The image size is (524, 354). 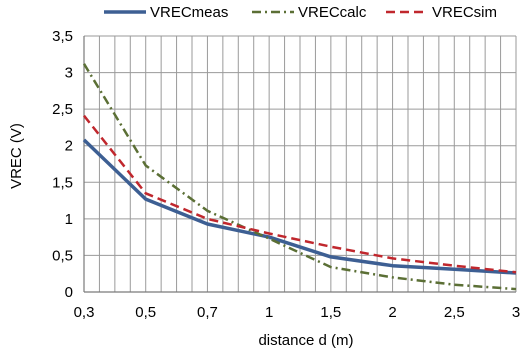 I want to click on y-tick-label: 3,5, so click(x=62, y=36).